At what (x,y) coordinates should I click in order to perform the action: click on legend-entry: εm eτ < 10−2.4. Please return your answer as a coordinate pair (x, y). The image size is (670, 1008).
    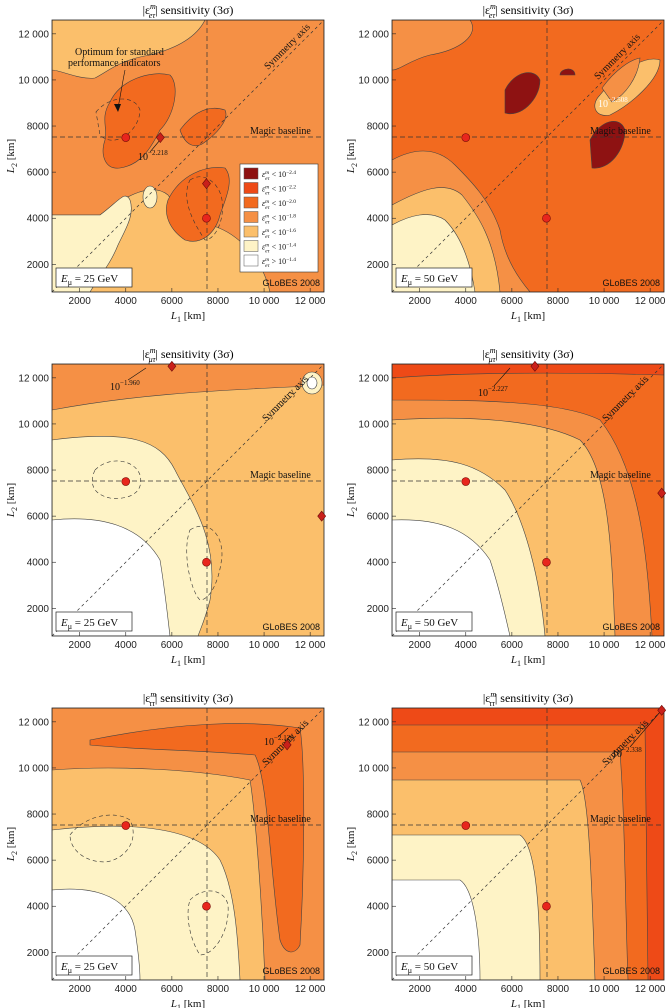
    Looking at the image, I should click on (279, 176).